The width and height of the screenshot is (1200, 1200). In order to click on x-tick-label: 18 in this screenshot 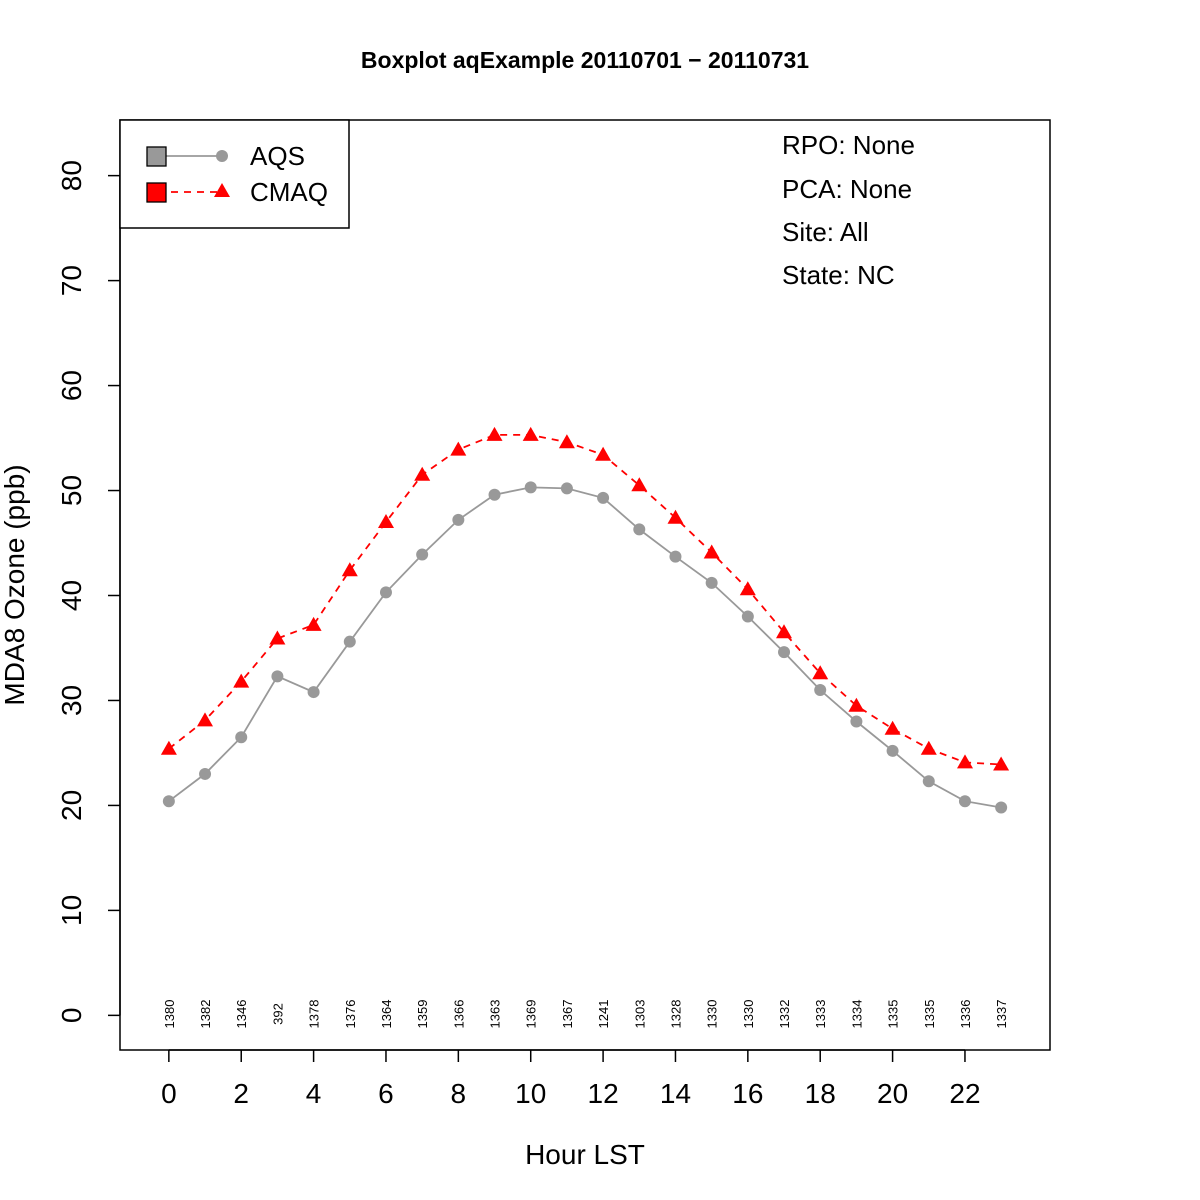, I will do `click(820, 1093)`.